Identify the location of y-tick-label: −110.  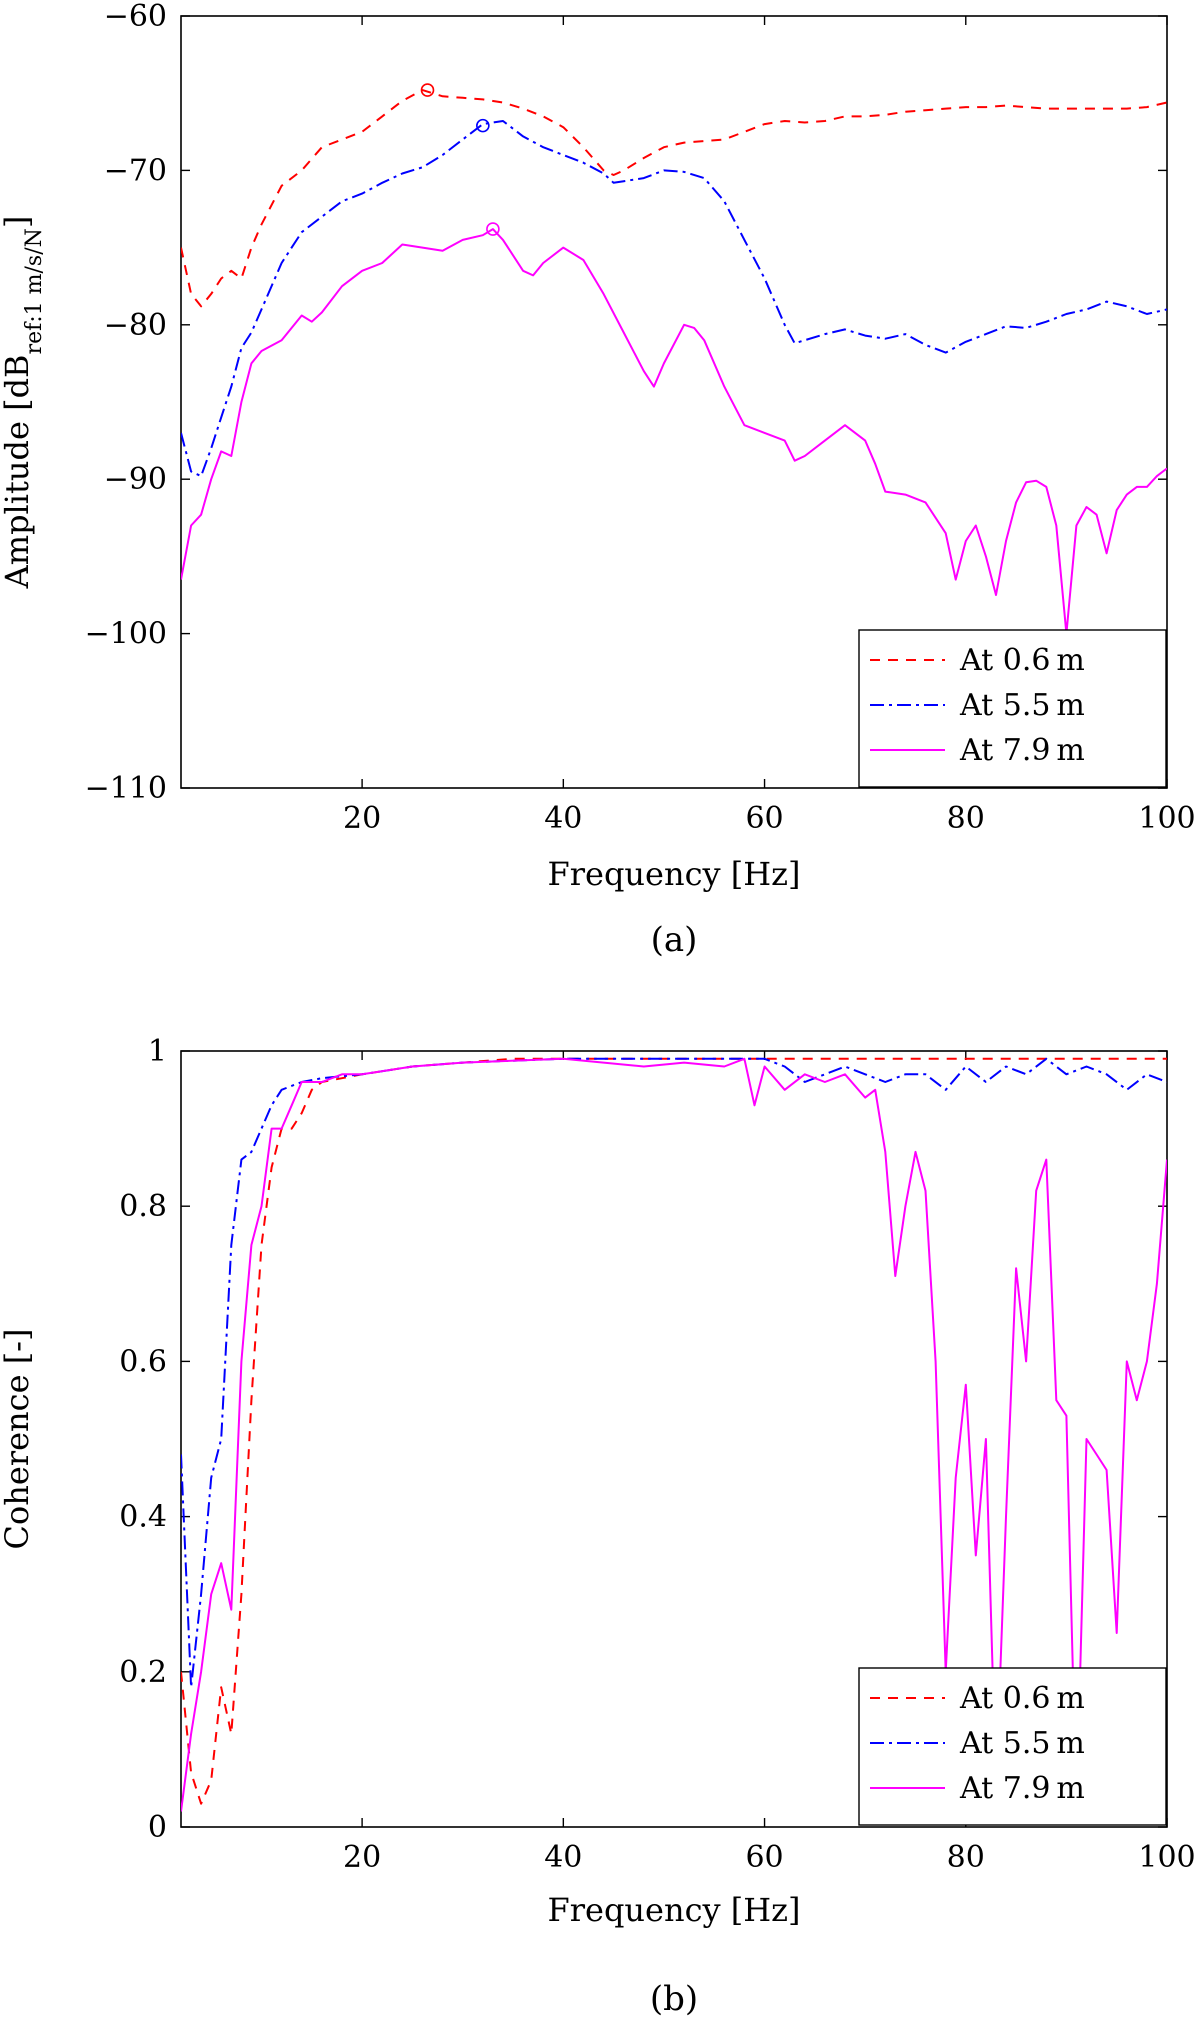
(126, 788).